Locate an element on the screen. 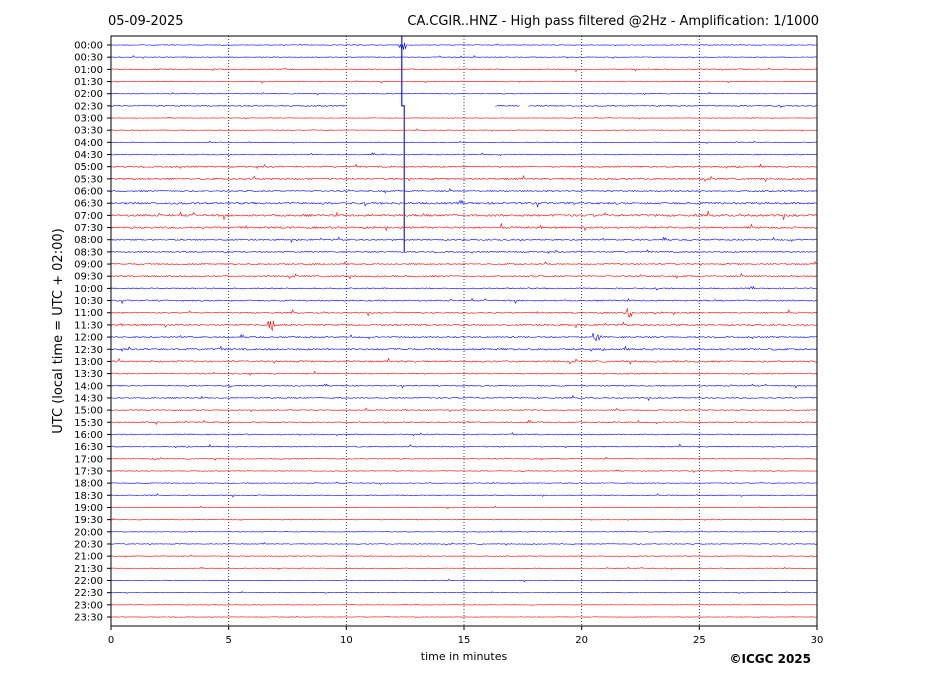 The width and height of the screenshot is (927, 696). trace-label: 06:00 is located at coordinates (88, 192).